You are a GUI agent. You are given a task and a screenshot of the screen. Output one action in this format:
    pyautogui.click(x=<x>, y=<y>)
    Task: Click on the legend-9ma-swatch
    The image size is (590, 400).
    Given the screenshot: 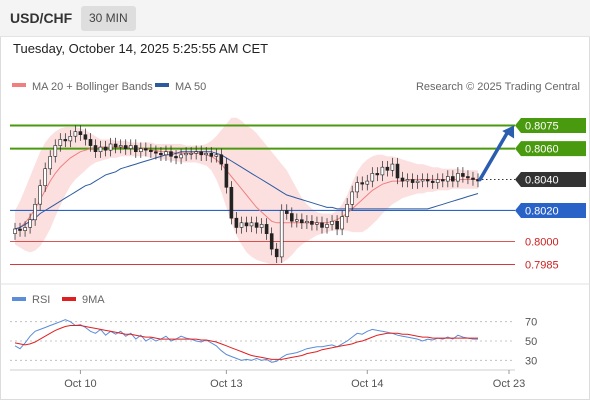 What is the action you would take?
    pyautogui.click(x=69, y=299)
    